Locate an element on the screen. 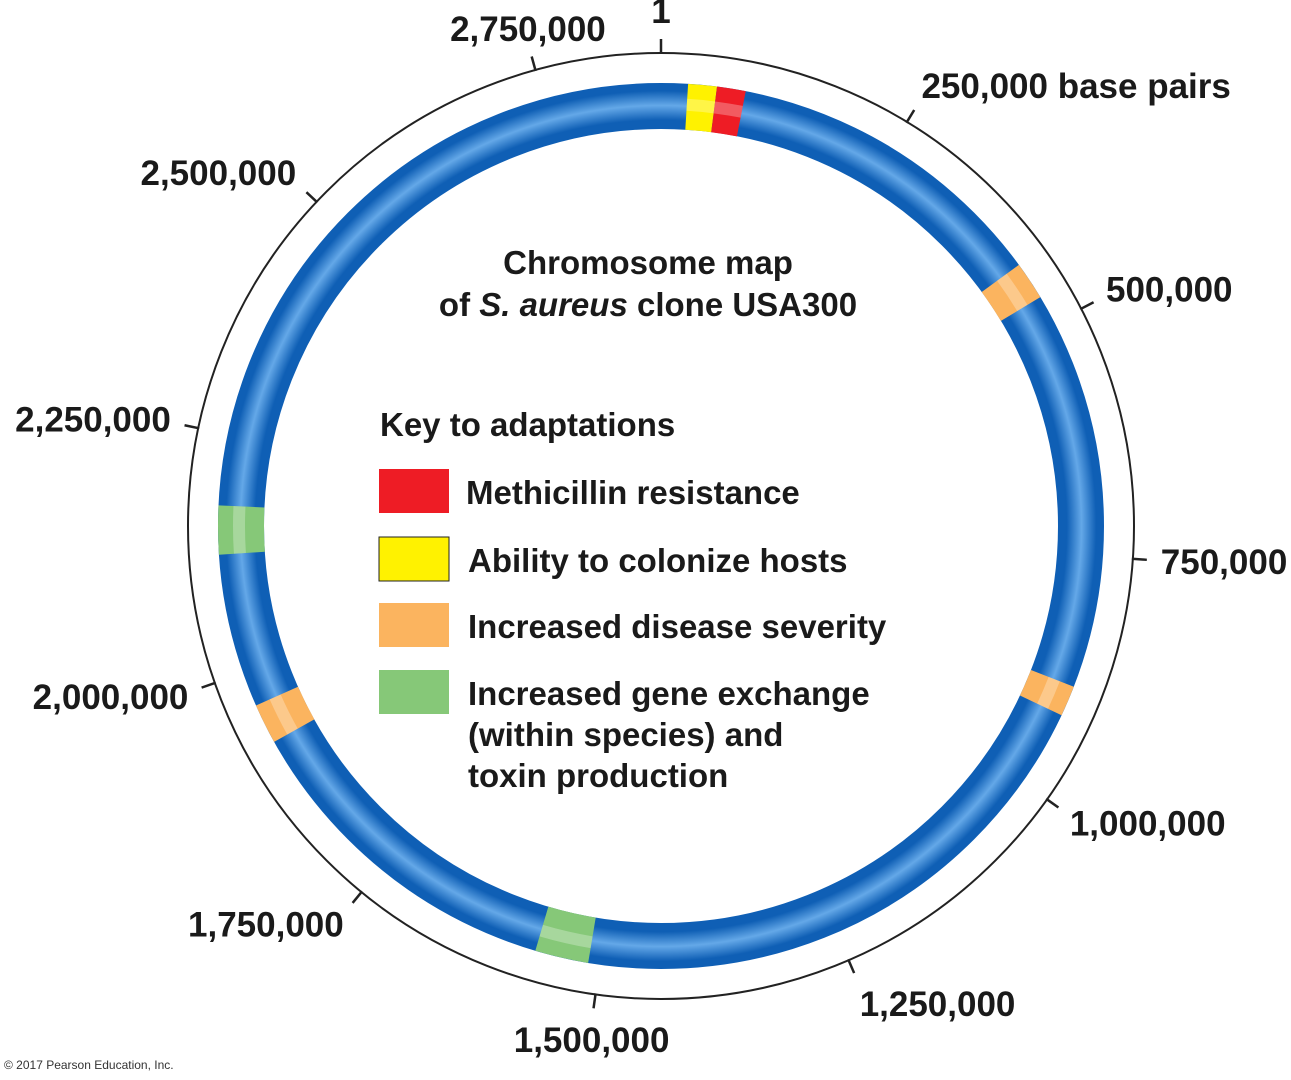  tick-label-8: 2,000,000 is located at coordinates (111, 697).